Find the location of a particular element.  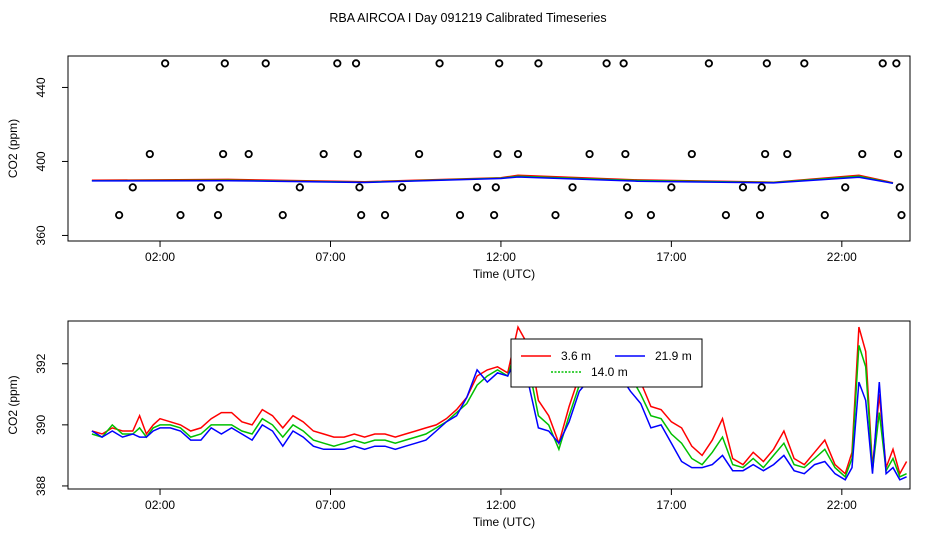

y-tick-label: 360 is located at coordinates (41, 235).